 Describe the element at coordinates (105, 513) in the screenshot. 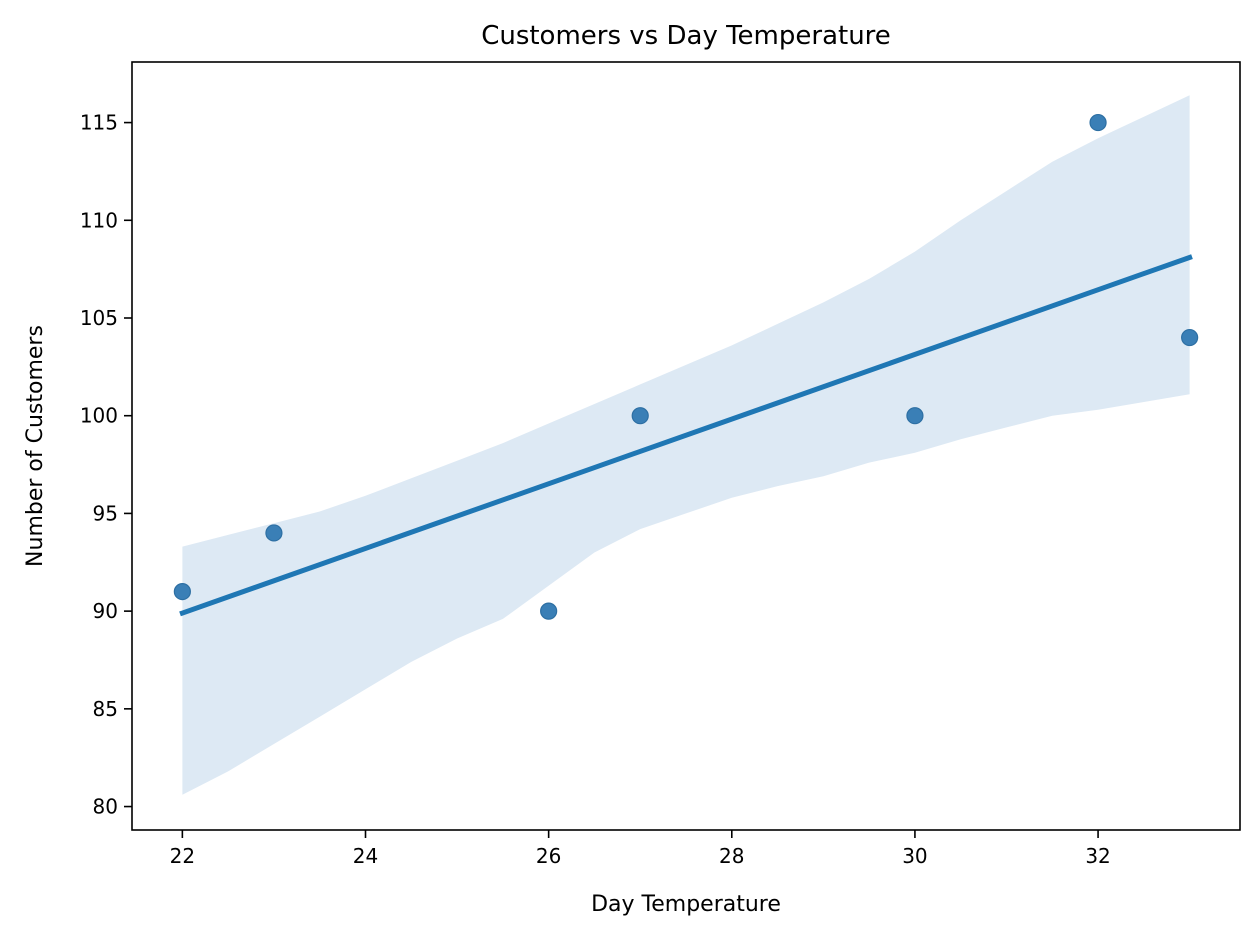

I see `y-tick-label: 95` at that location.